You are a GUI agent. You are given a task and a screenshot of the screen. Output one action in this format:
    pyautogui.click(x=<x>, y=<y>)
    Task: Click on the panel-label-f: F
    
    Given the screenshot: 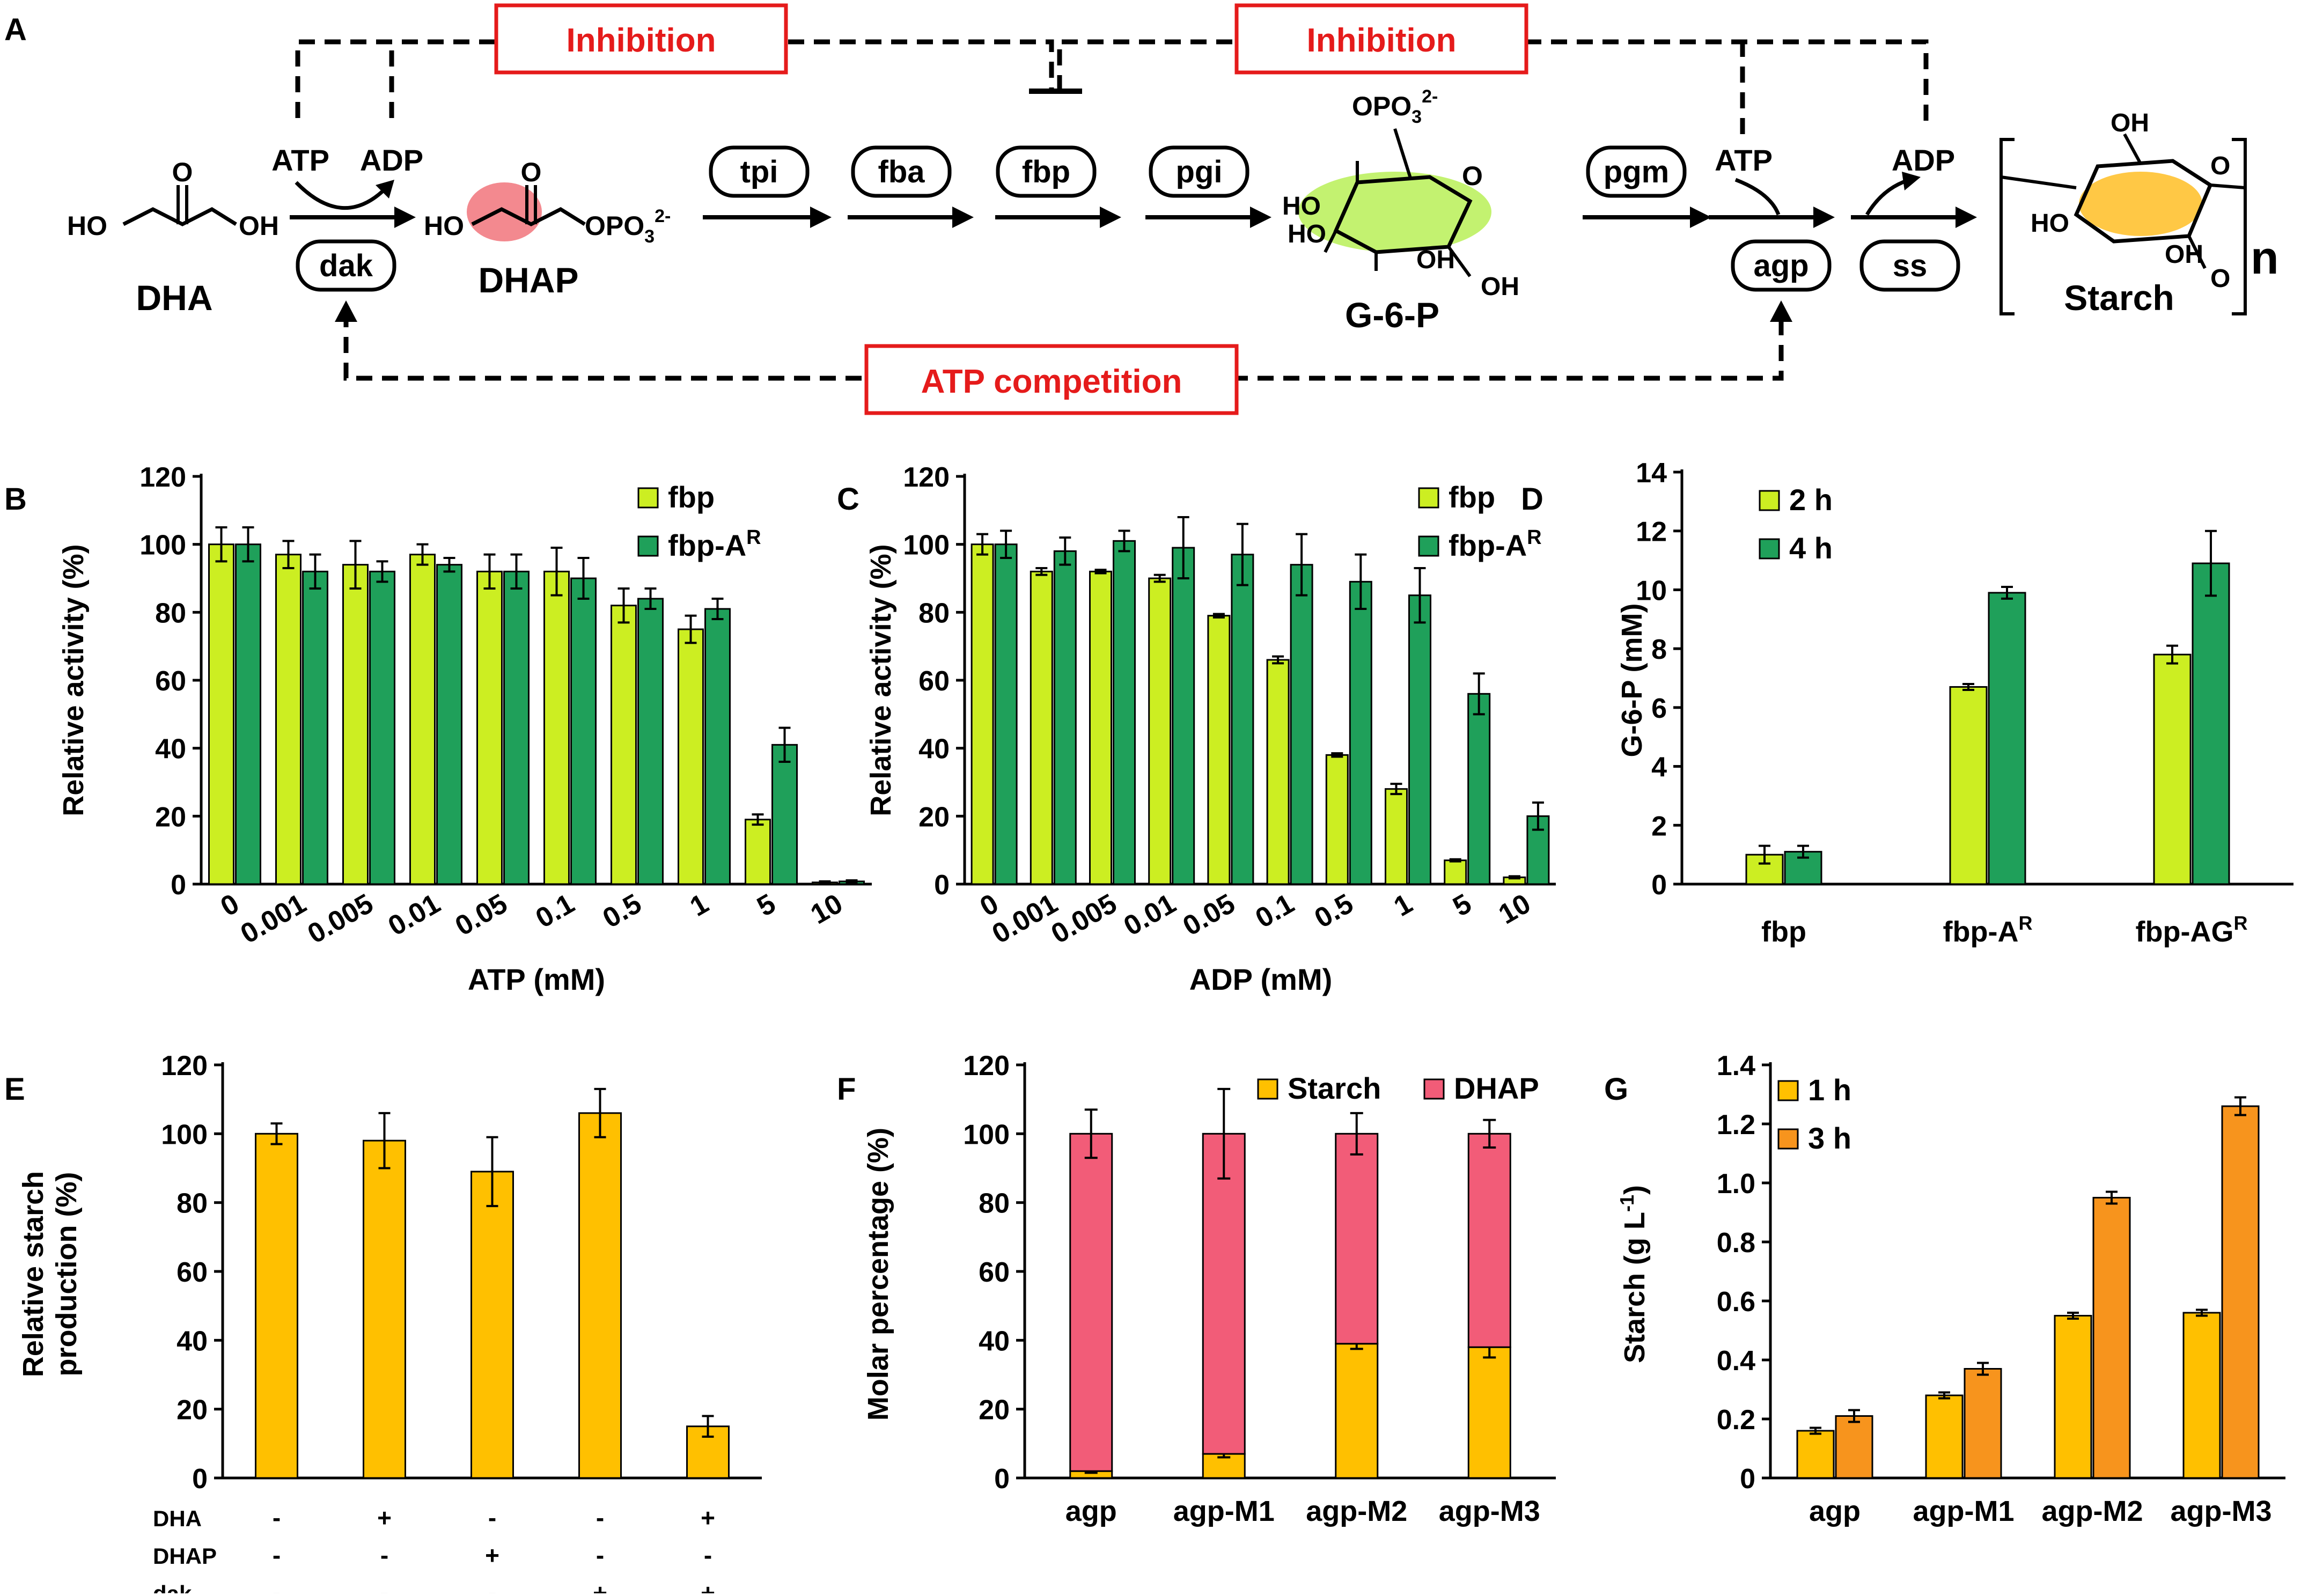 What is the action you would take?
    pyautogui.click(x=846, y=1089)
    